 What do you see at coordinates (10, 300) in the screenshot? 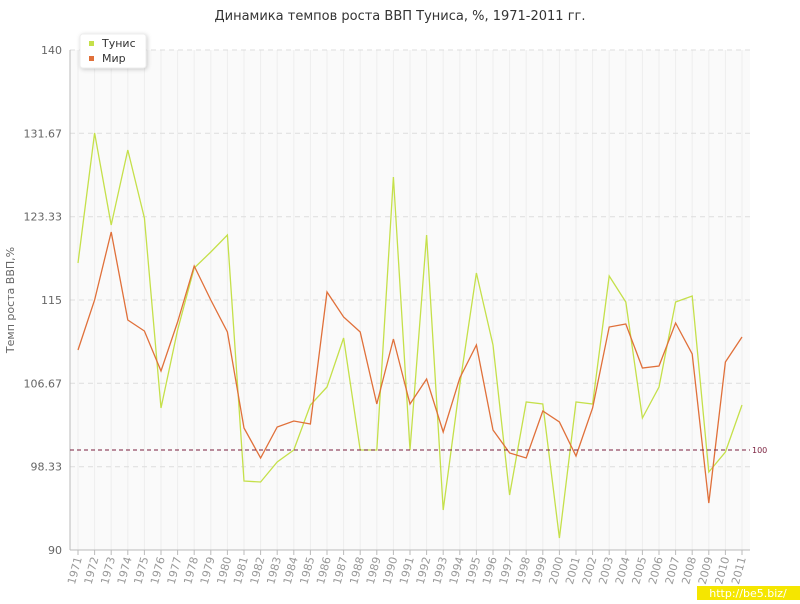
I see `y-axis-label: Темп роста ВВП,%` at bounding box center [10, 300].